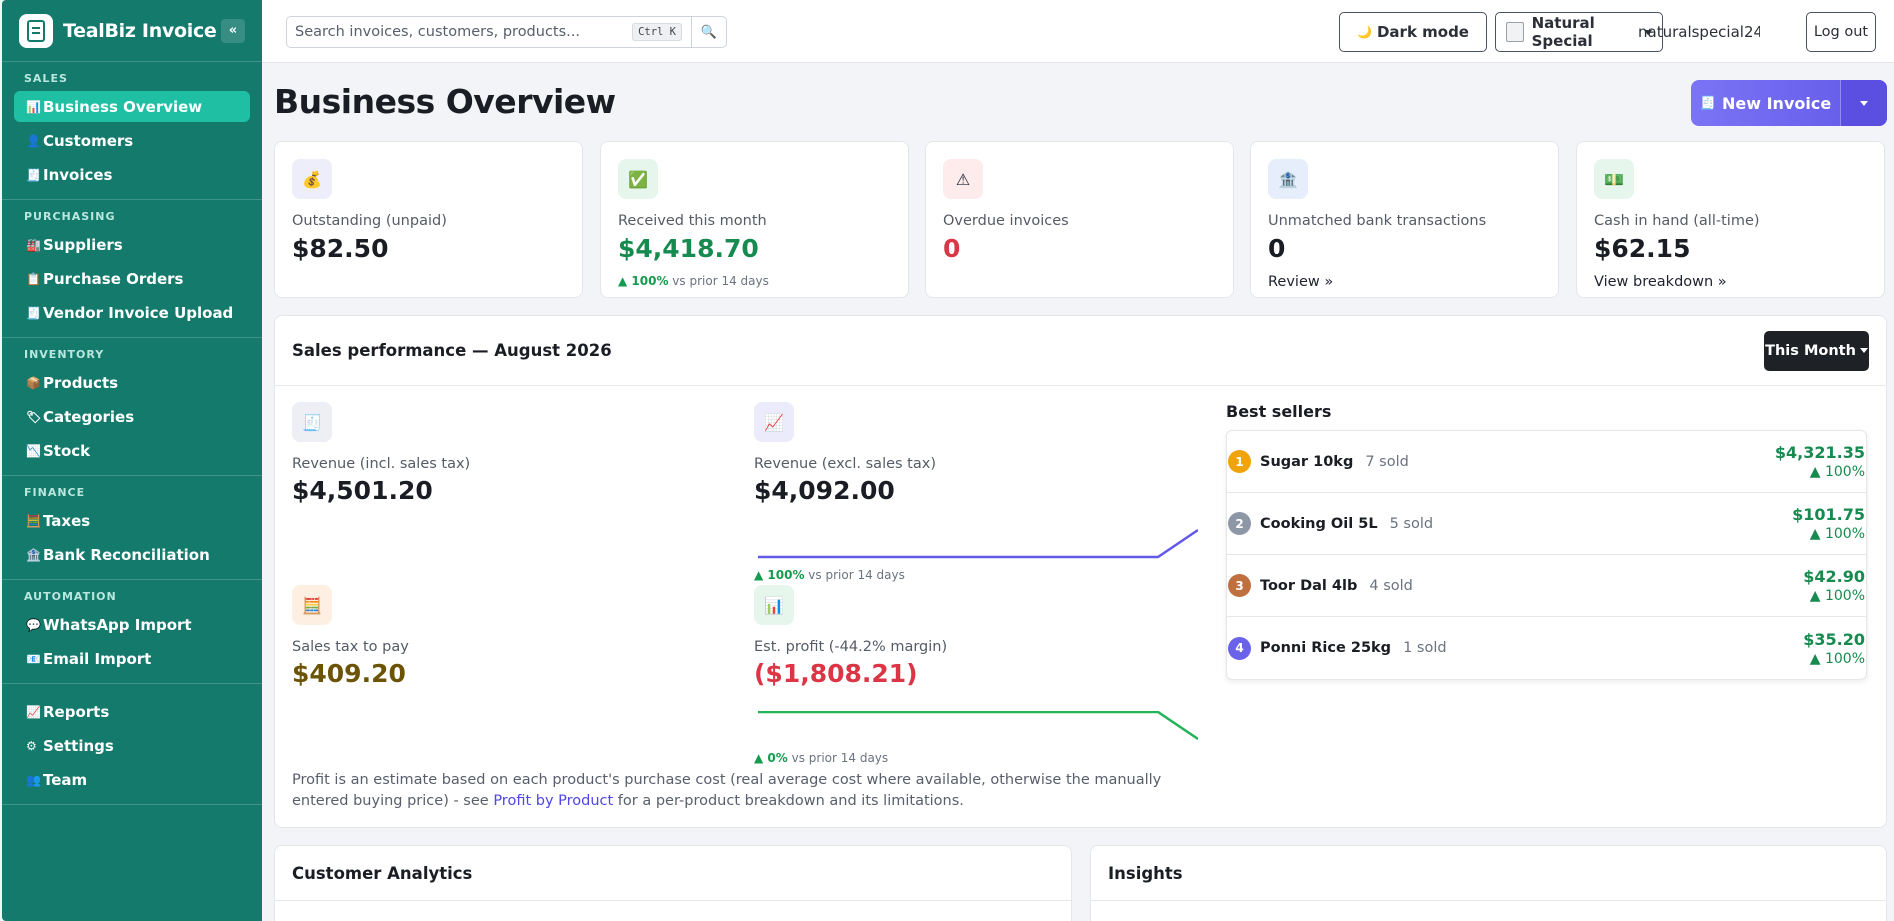 This screenshot has height=921, width=1894. What do you see at coordinates (33, 106) in the screenshot?
I see `chart-icon: 📊` at bounding box center [33, 106].